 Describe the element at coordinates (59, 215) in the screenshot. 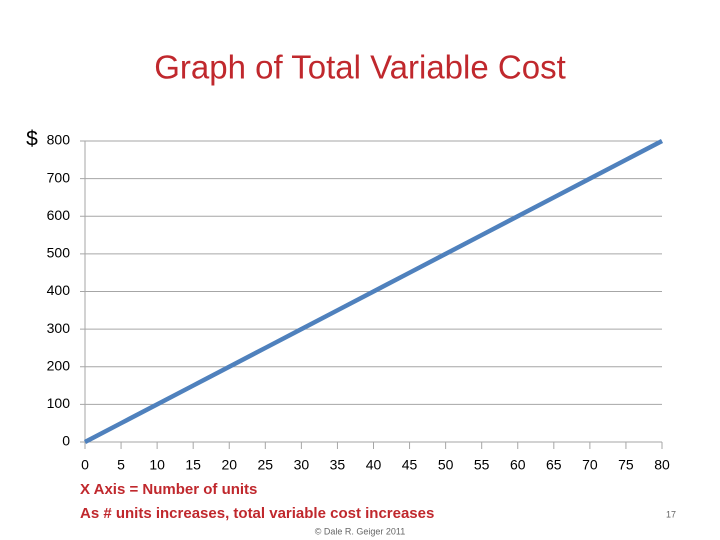

I see `y-tick-label: 600` at that location.